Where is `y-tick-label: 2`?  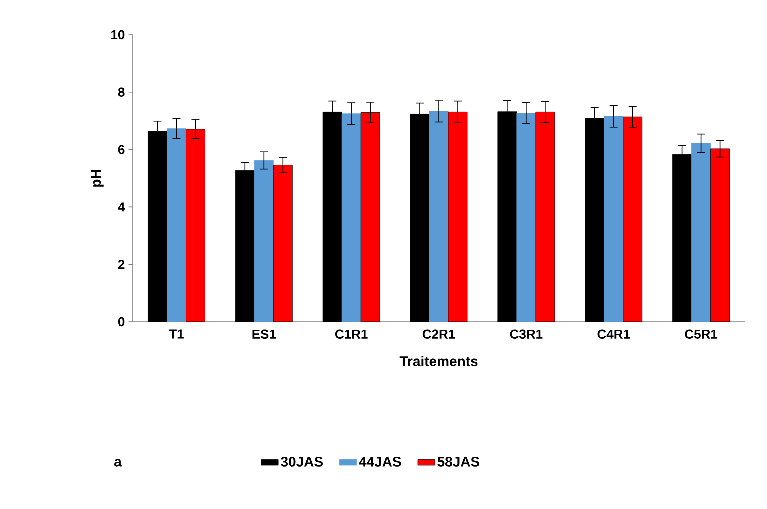
y-tick-label: 2 is located at coordinates (121, 265).